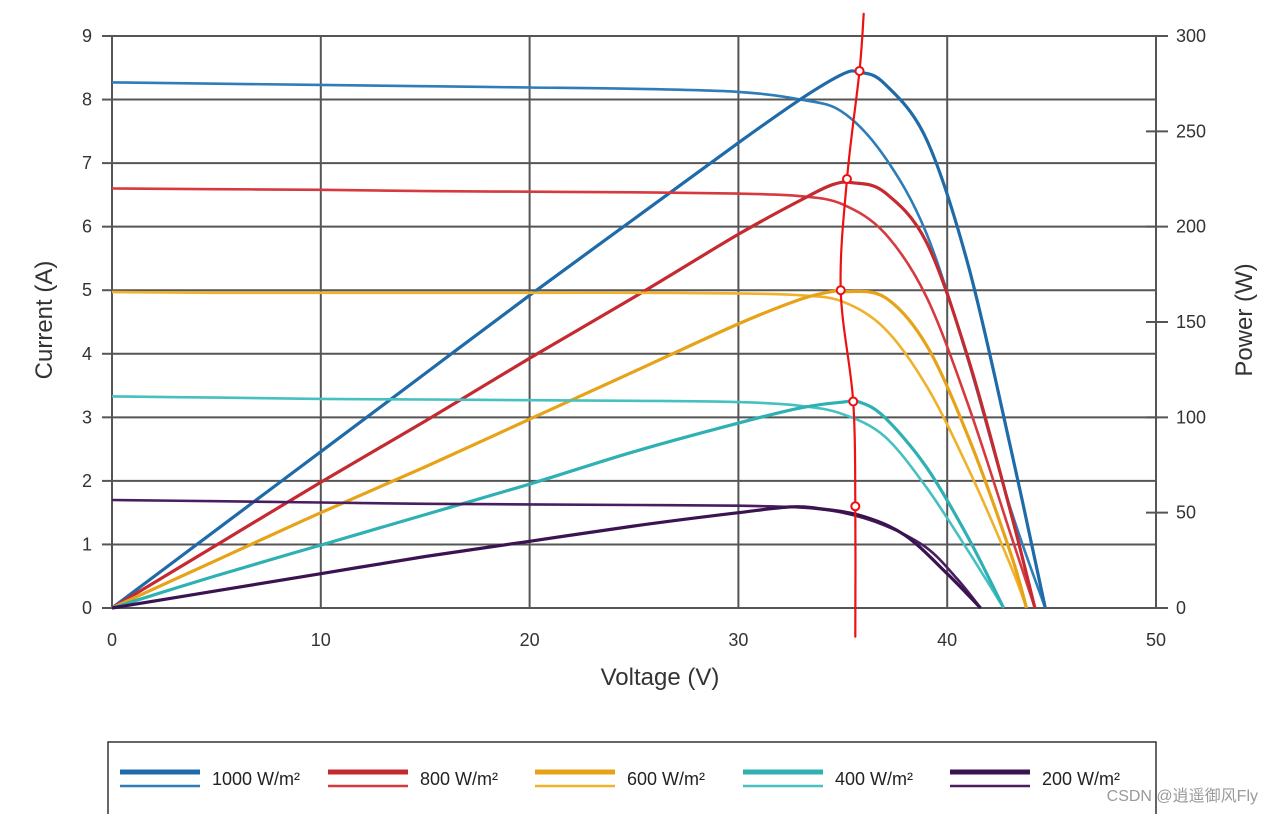 Image resolution: width=1274 pixels, height=814 pixels. I want to click on y-left-tick-label: 4, so click(87, 354).